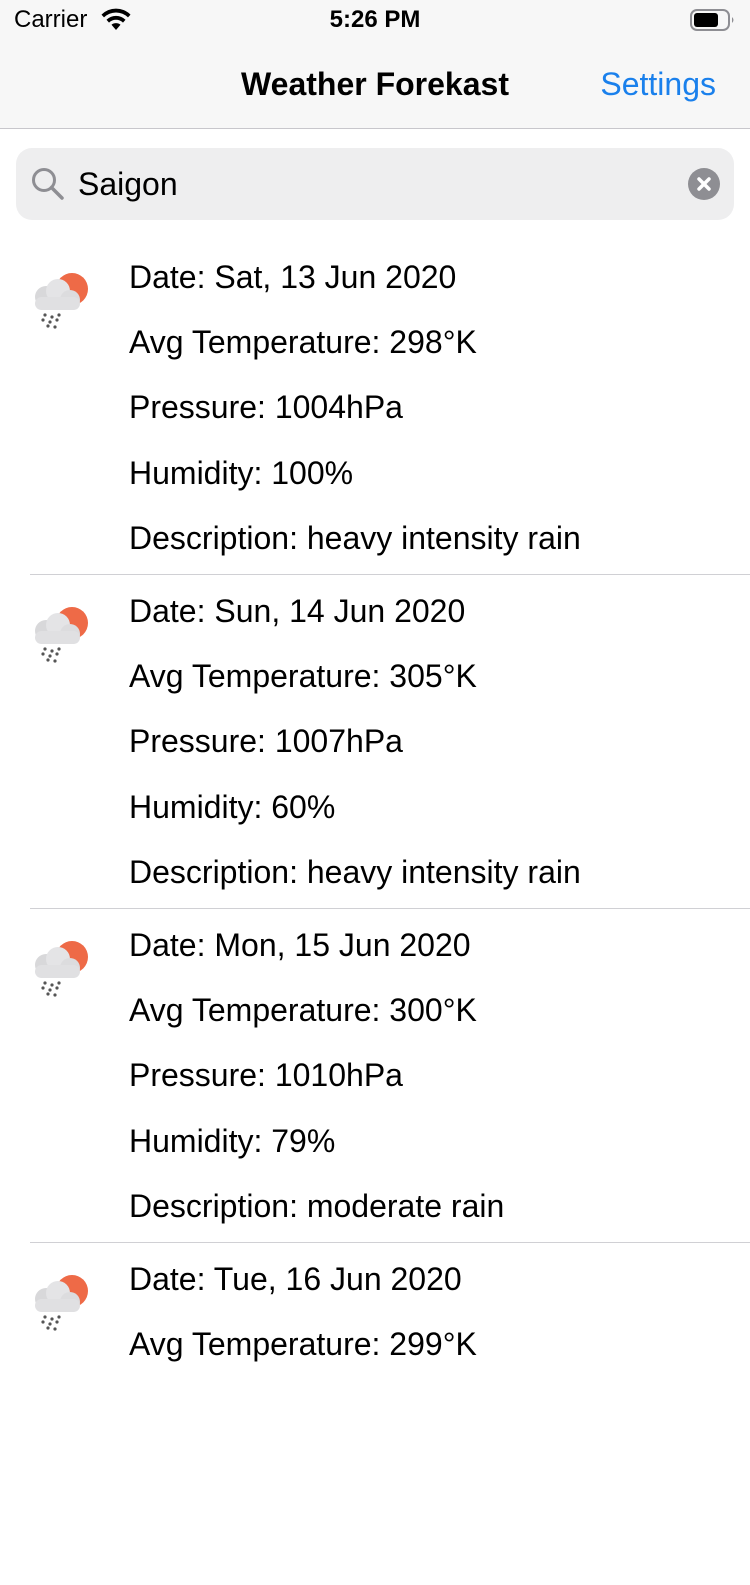 Image resolution: width=750 pixels, height=1585 pixels. What do you see at coordinates (266, 1075) in the screenshot?
I see `forecast-pressure: Pressure: 1010hPa` at bounding box center [266, 1075].